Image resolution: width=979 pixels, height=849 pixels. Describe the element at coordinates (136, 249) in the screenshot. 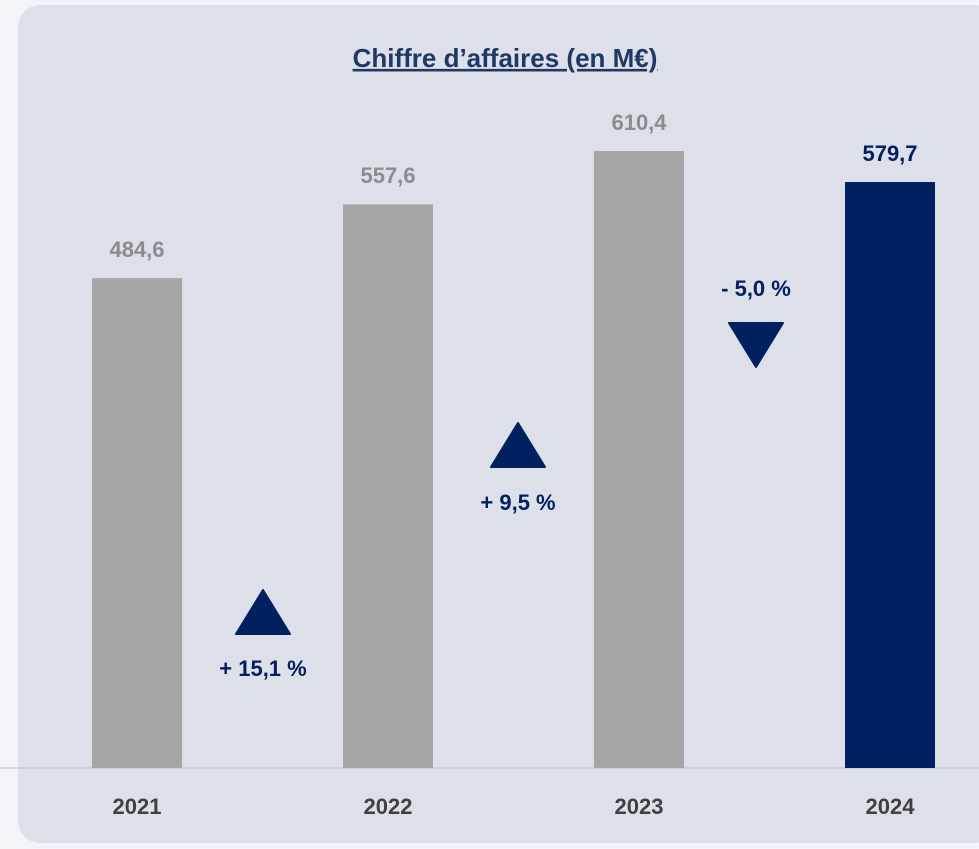

I see `value-label: 484,6` at that location.